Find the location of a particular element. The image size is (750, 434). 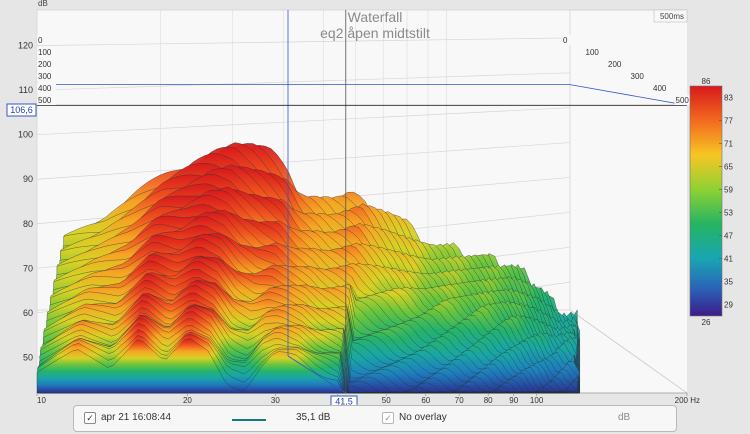

x-tick-label: 90 is located at coordinates (513, 400).